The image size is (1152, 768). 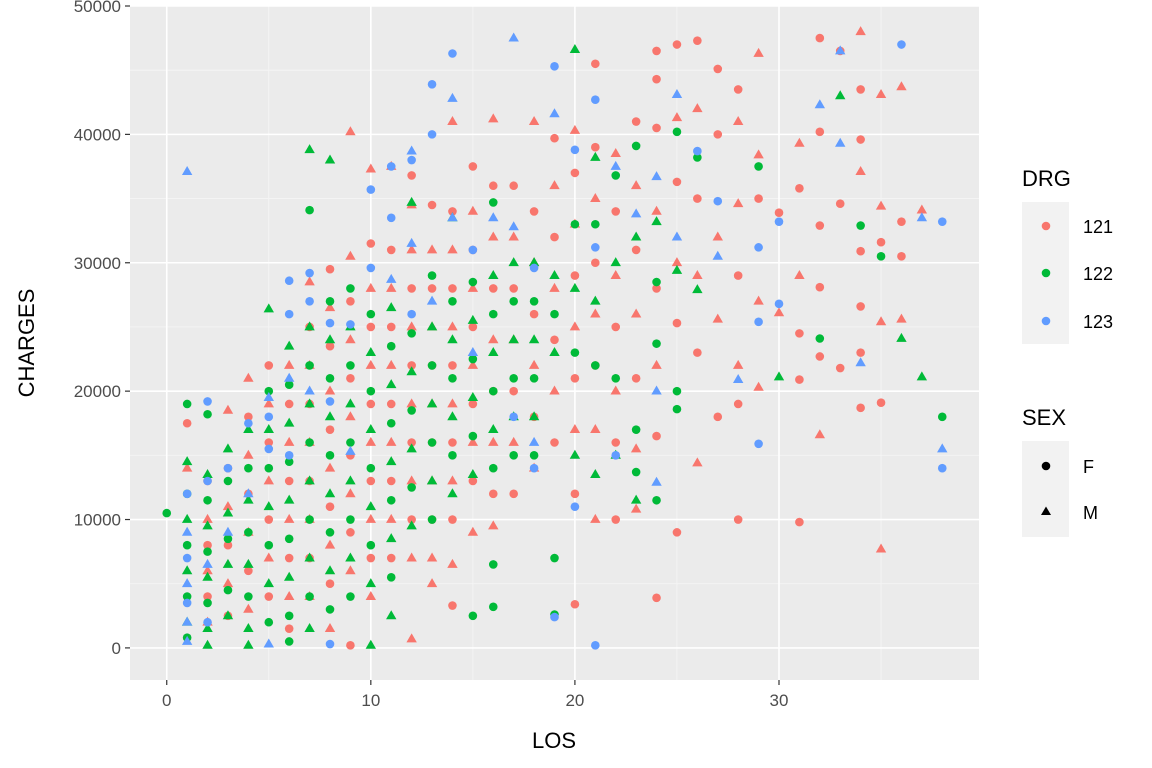 What do you see at coordinates (1088, 467) in the screenshot?
I see `legend-sex-f-label: F` at bounding box center [1088, 467].